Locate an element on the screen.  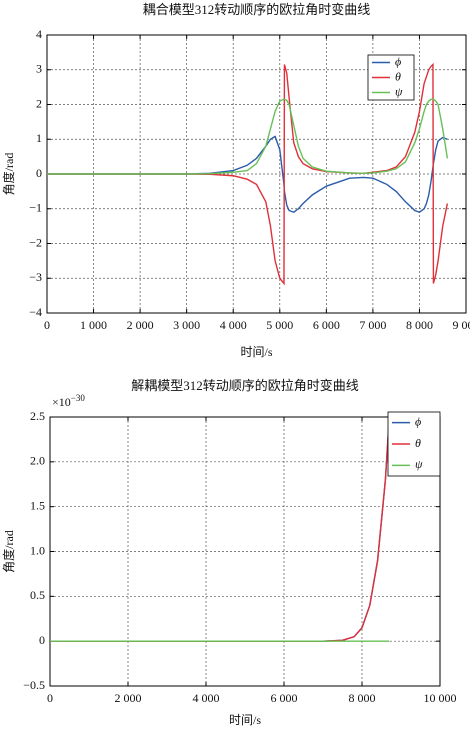
y-tick-label: 4 is located at coordinates (39, 34).